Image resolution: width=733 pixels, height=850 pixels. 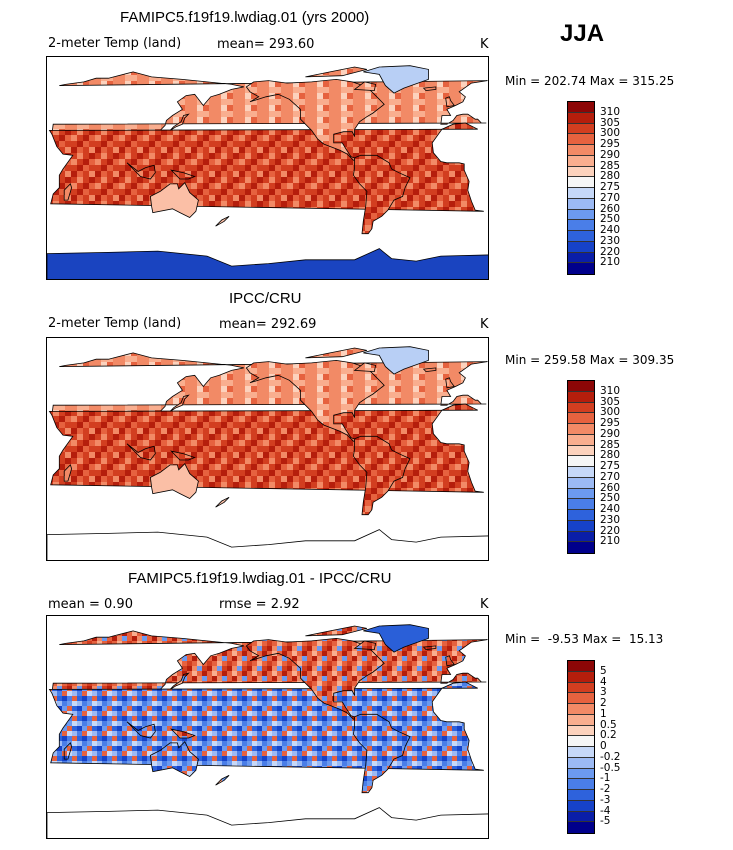 I want to click on colorbar-tick-label: -0.2, so click(x=610, y=756).